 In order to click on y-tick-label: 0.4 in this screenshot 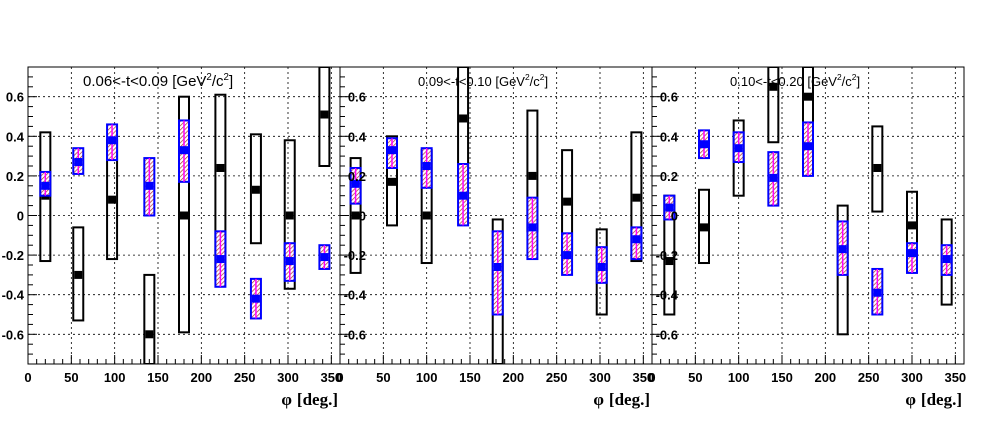, I will do `click(669, 136)`.